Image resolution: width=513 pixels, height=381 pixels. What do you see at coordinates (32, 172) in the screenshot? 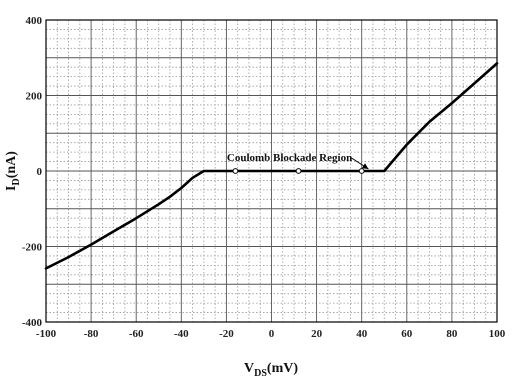
I see `y-tick-labels: -400 -200 0 200 400` at bounding box center [32, 172].